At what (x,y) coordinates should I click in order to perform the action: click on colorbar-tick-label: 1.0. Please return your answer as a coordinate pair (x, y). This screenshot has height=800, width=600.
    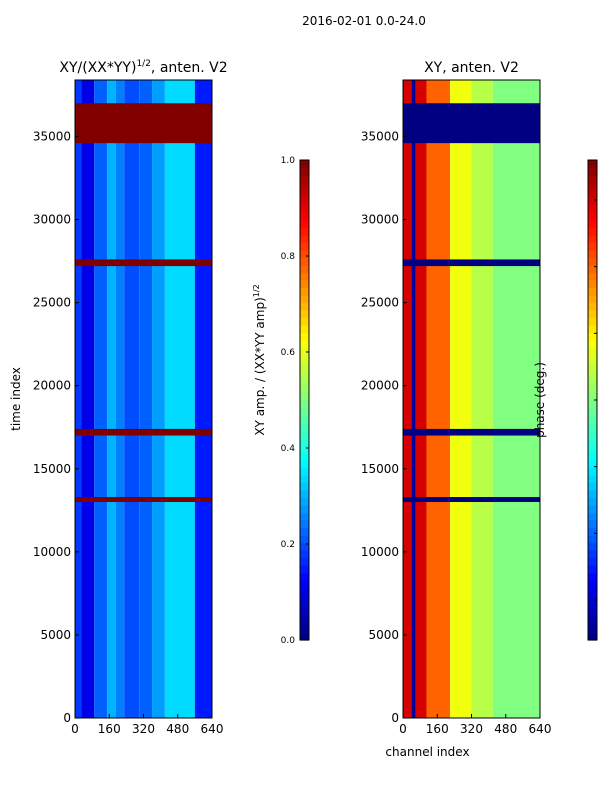
    Looking at the image, I should click on (288, 161).